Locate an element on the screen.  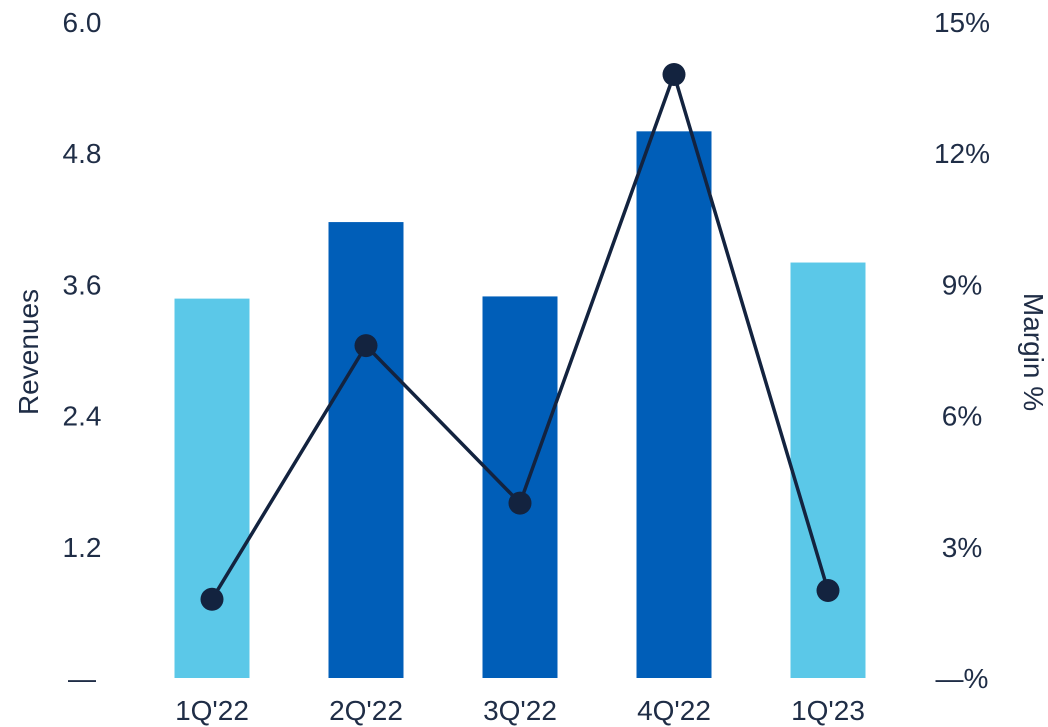
y2-axis-title: Margin % is located at coordinates (1033, 352).